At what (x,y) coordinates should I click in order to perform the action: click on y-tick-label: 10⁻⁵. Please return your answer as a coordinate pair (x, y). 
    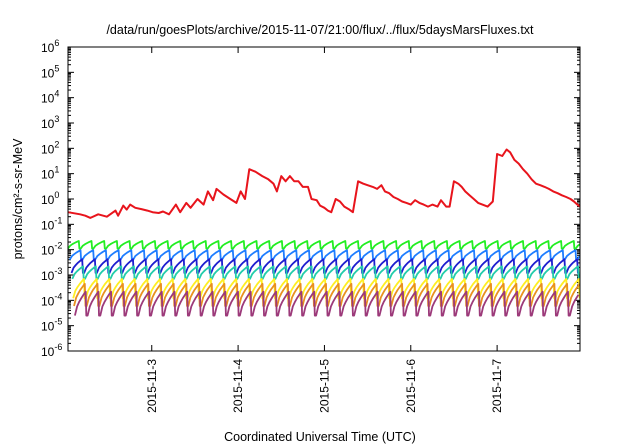
    Looking at the image, I should click on (51, 325).